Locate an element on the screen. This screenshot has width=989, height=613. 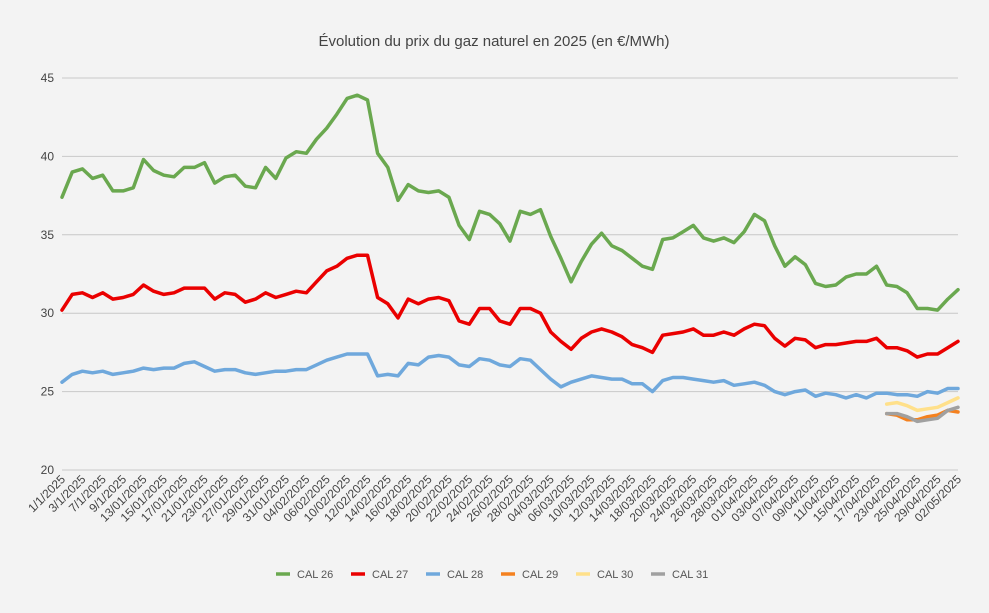
y-tick-label: 20 is located at coordinates (48, 470).